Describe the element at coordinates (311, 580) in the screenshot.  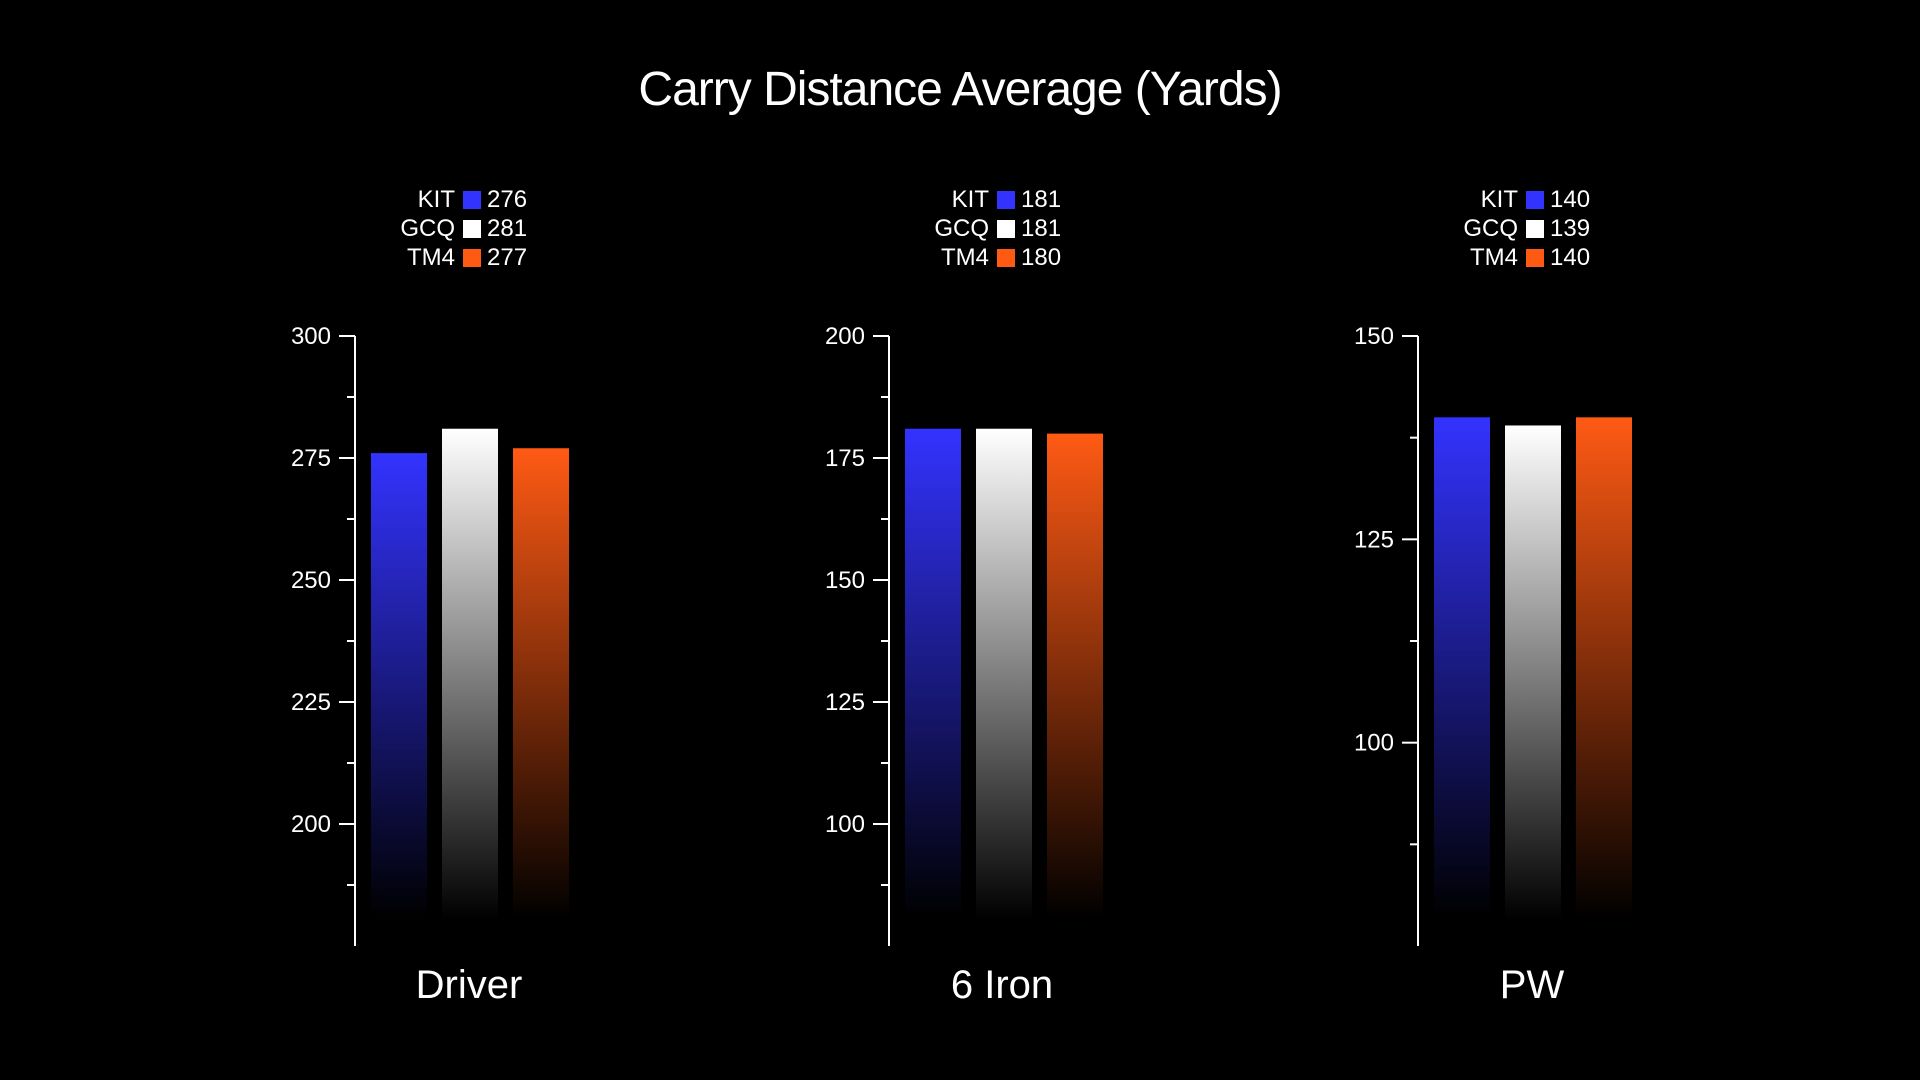
I see `y-tick-label: 250` at that location.